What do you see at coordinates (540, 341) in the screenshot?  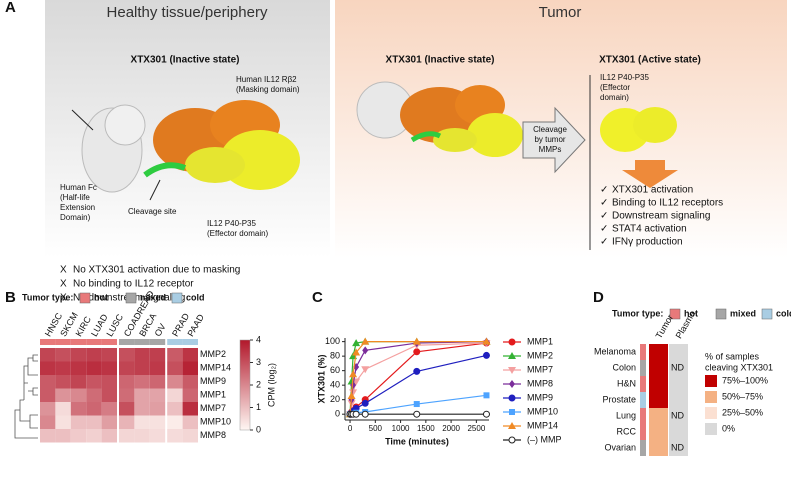 I see `legend-label: MMP1` at bounding box center [540, 341].